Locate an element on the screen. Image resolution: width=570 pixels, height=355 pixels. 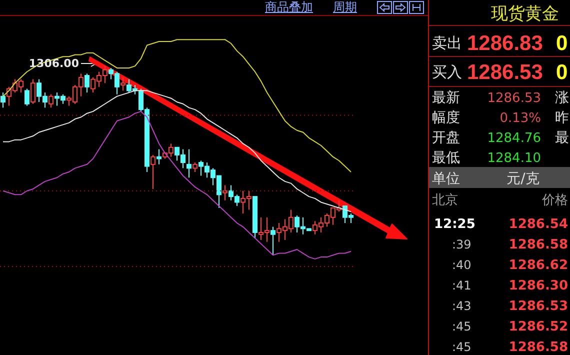
text: 昨 is located at coordinates (562, 118).